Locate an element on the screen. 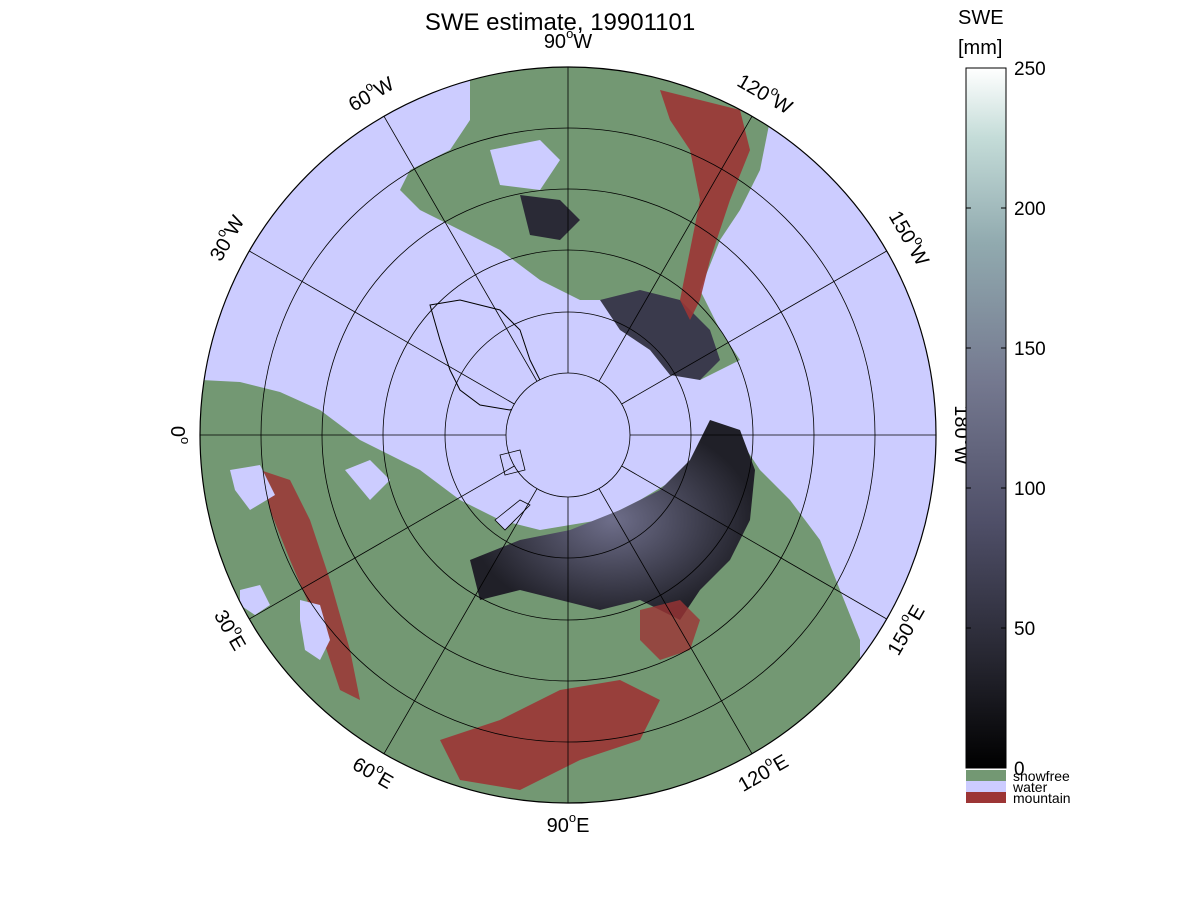  white-sea is located at coordinates (367, 480).